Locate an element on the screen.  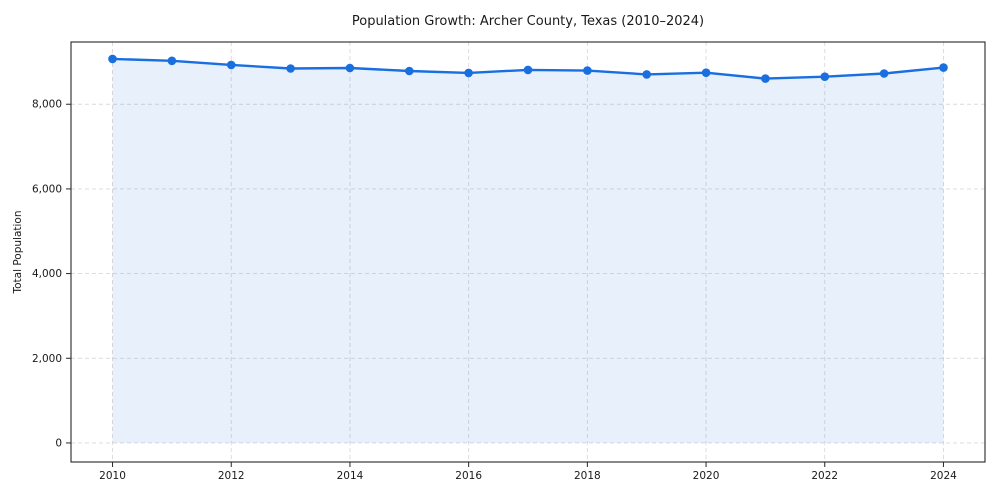
x-tick-label: 2010 is located at coordinates (112, 476).